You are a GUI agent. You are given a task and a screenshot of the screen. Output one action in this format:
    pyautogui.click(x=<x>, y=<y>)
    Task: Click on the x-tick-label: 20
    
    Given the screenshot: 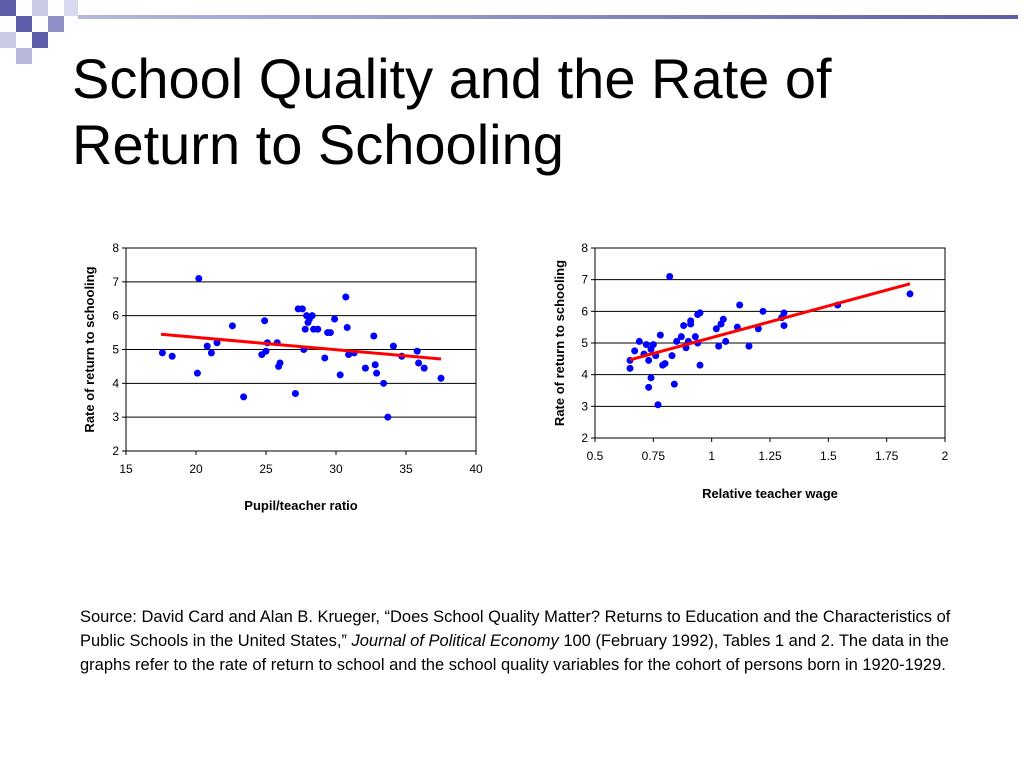 What is the action you would take?
    pyautogui.click(x=196, y=469)
    